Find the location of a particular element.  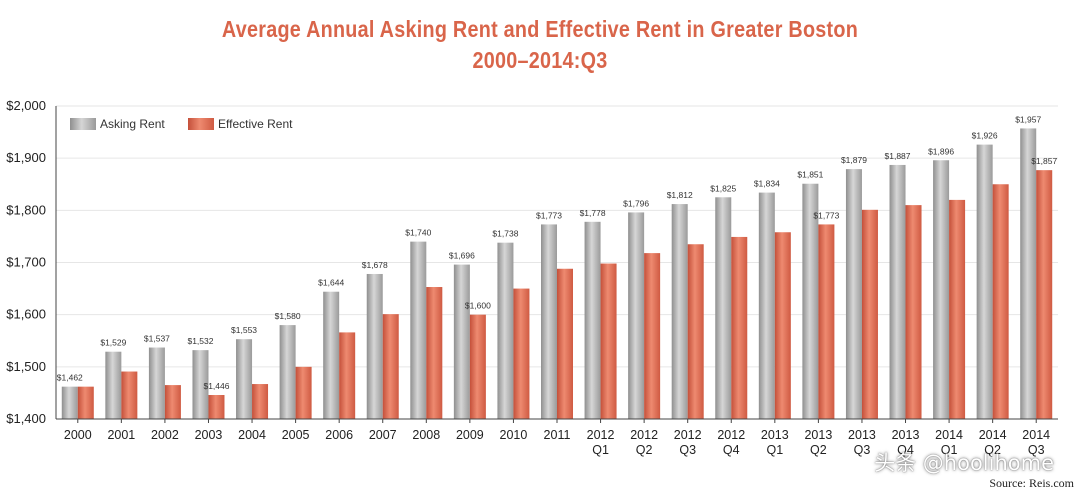

asking-rent-data-label: $1,825 is located at coordinates (723, 188).